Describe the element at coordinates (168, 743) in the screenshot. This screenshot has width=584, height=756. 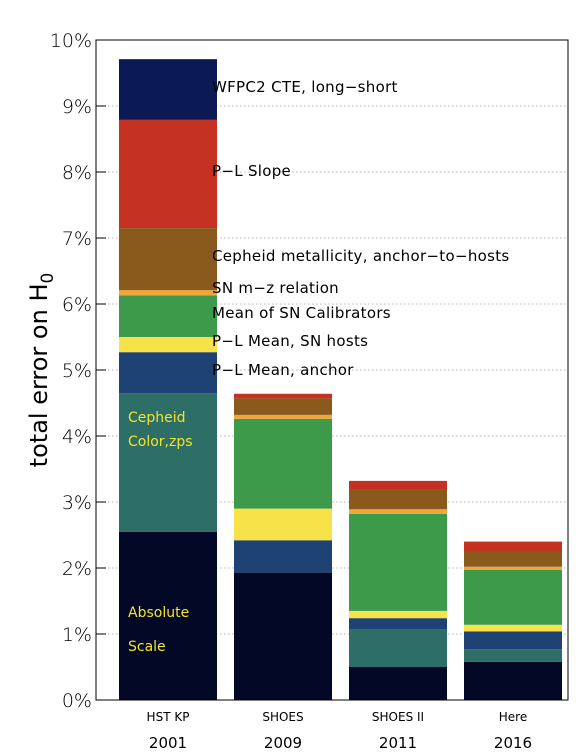
I see `x-year-label: 2001` at that location.